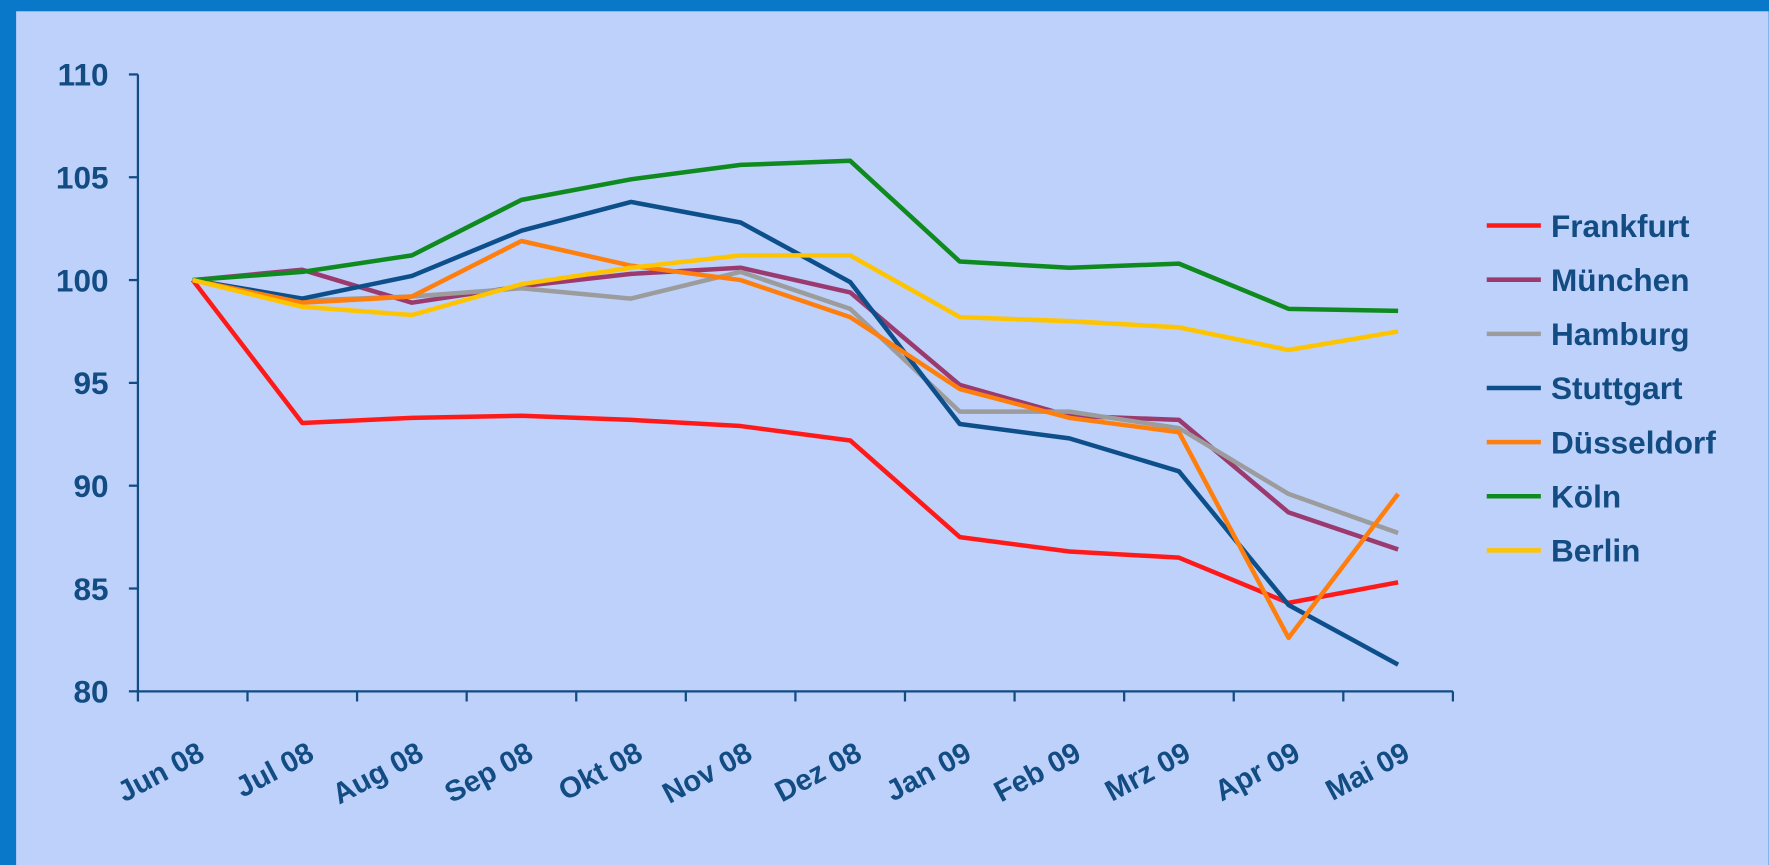  I want to click on y-tick-label: 80, so click(90, 692).